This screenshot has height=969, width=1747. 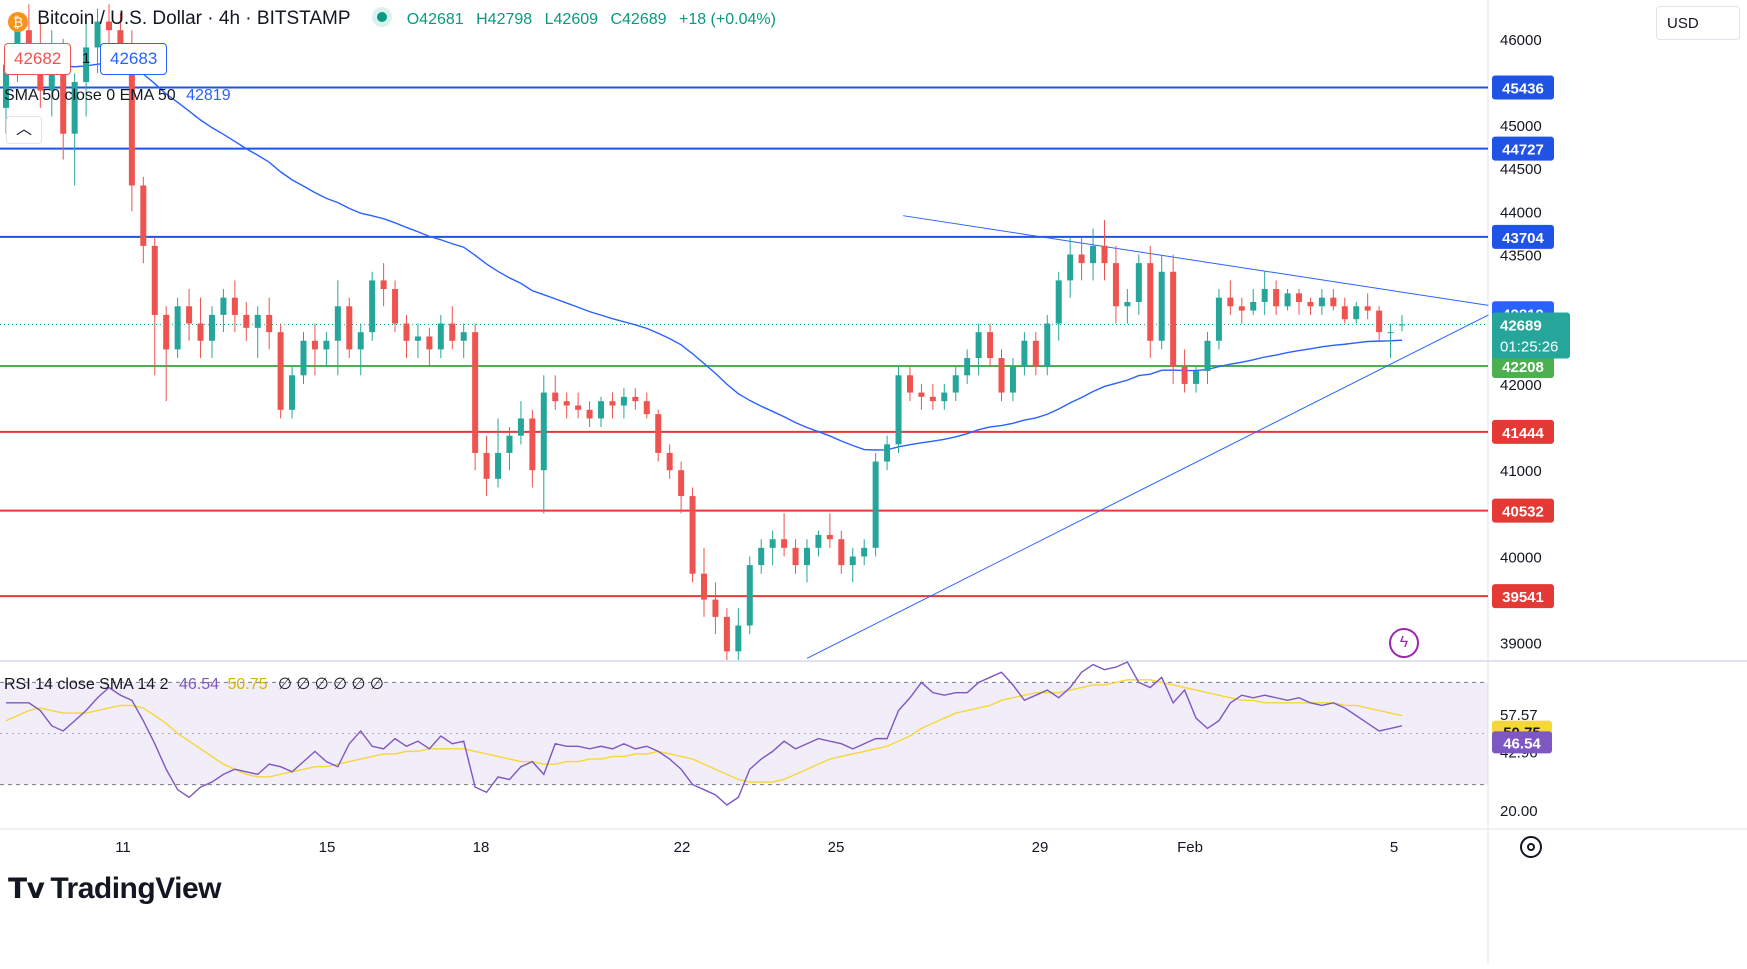 I want to click on rsi-value-legend: 46.54, so click(x=199, y=684).